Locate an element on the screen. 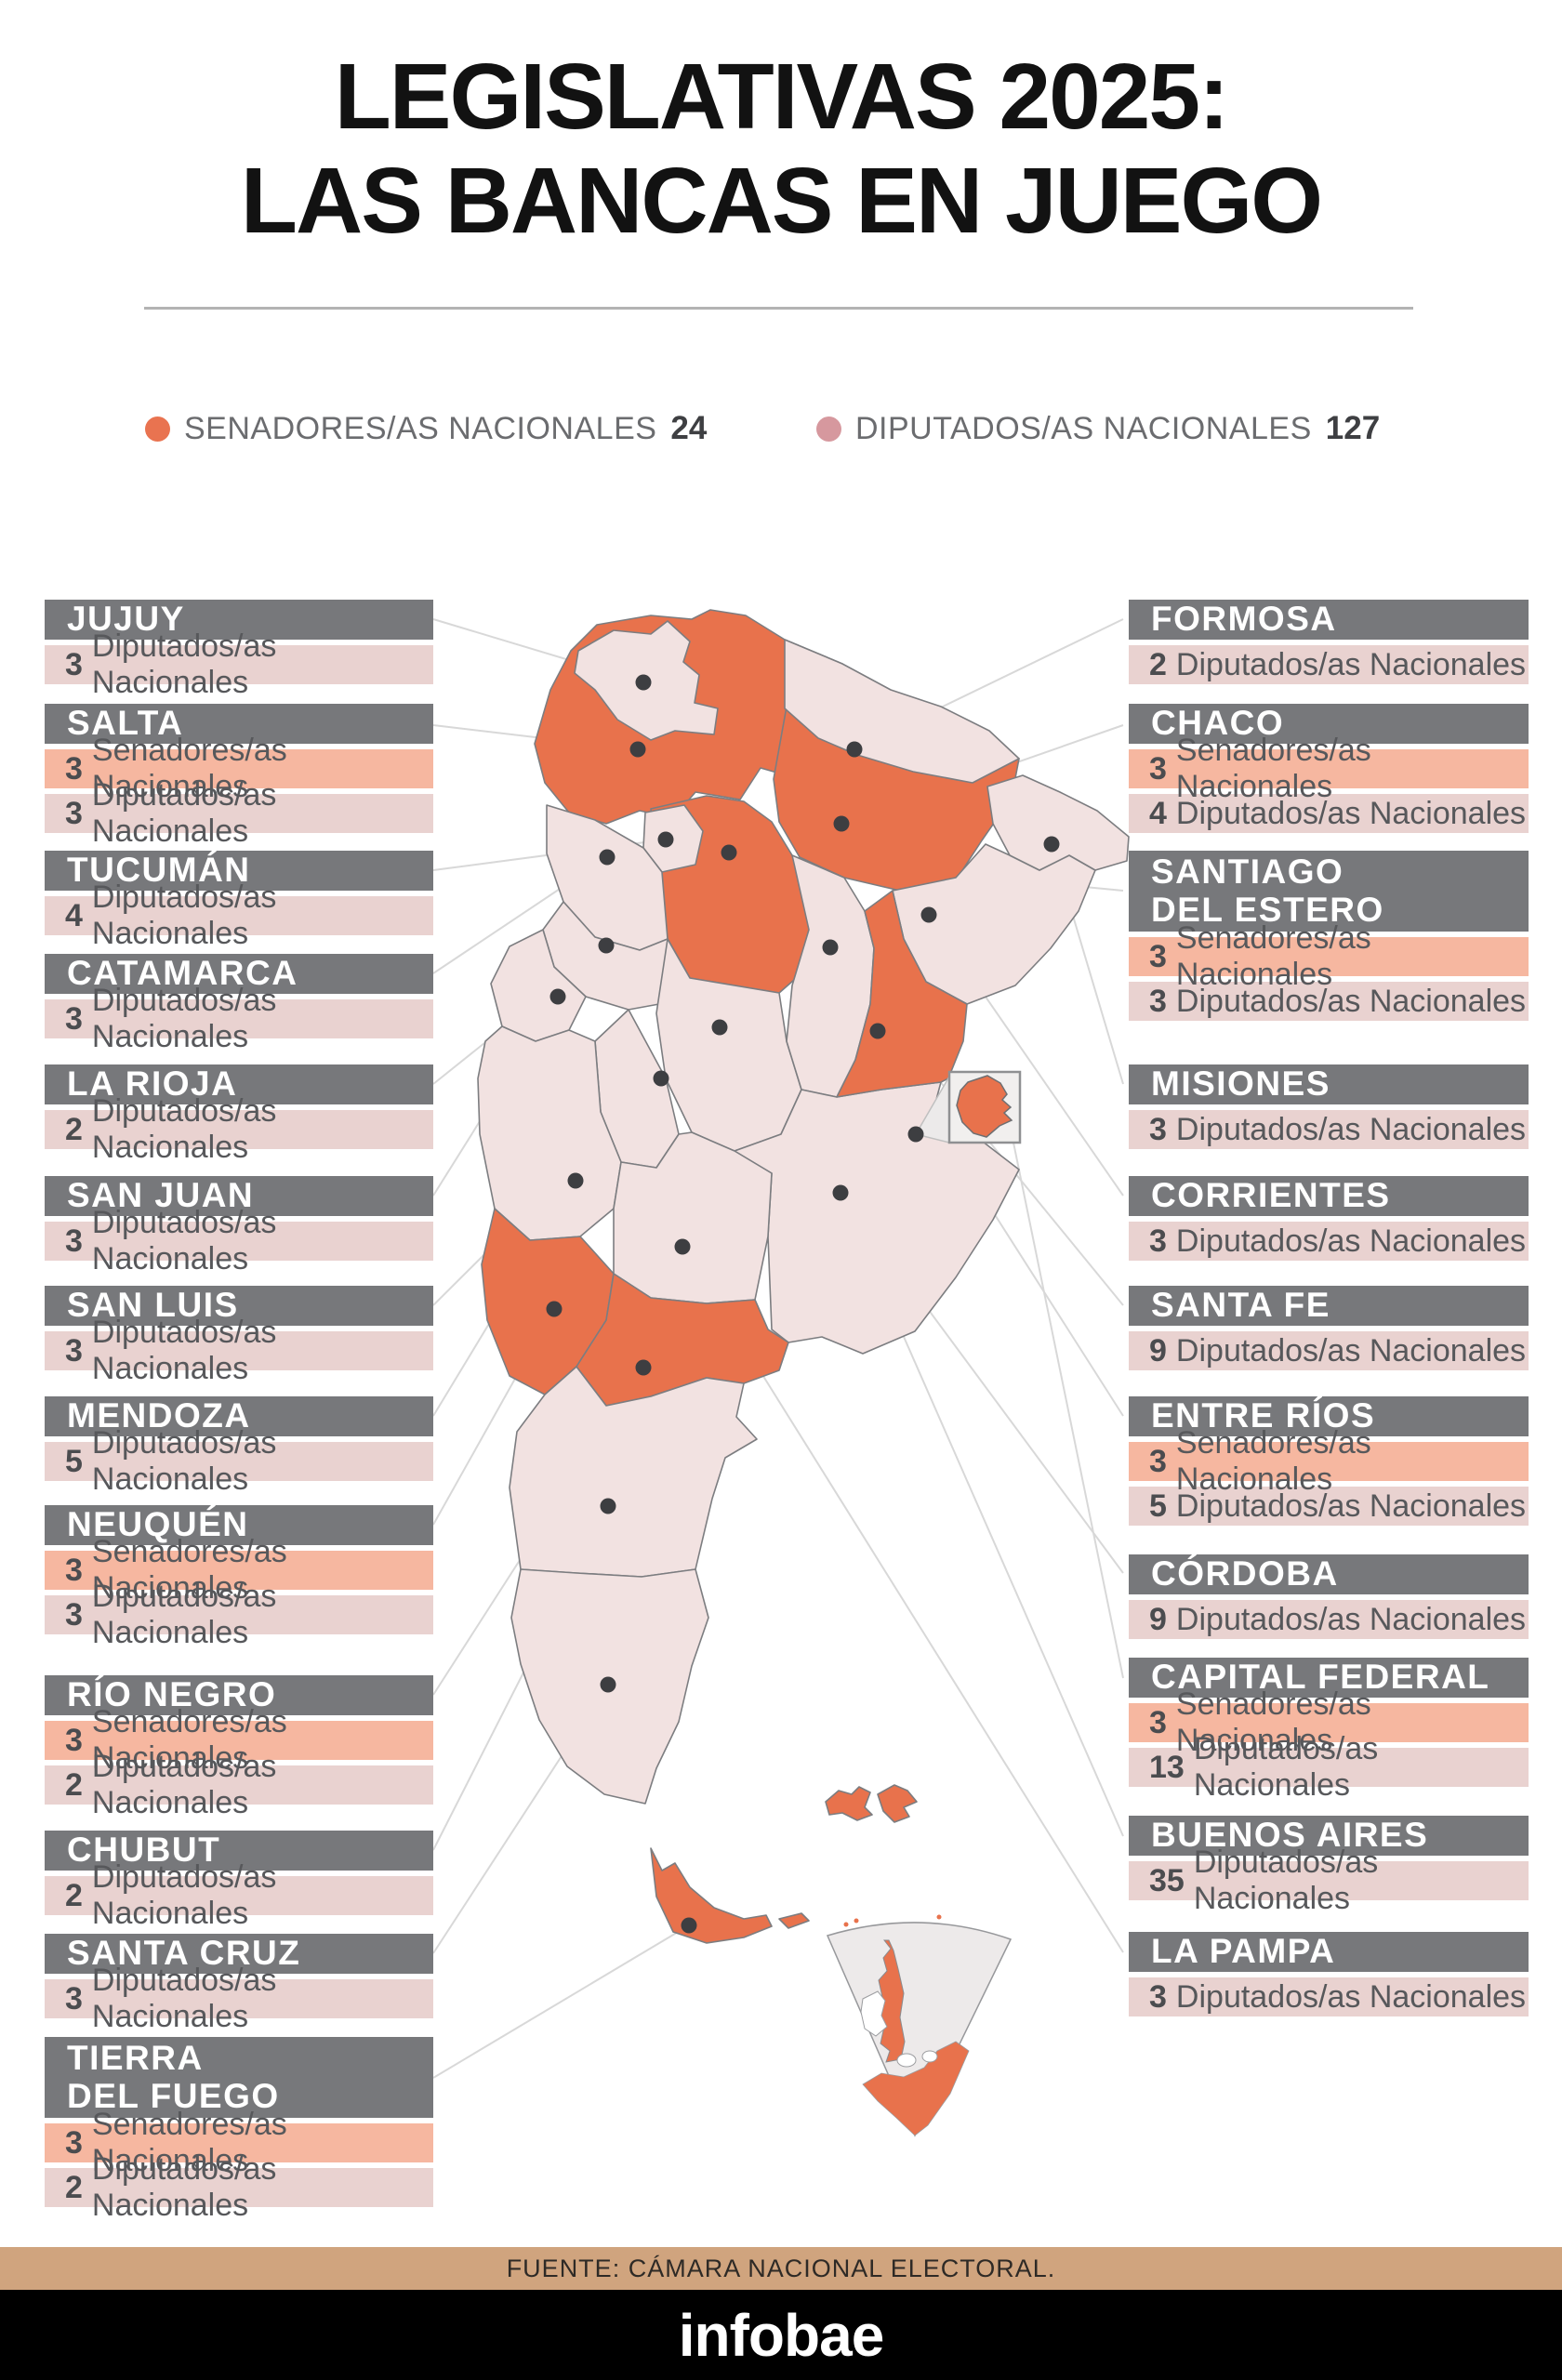  province-name: JUJUY is located at coordinates (239, 620).